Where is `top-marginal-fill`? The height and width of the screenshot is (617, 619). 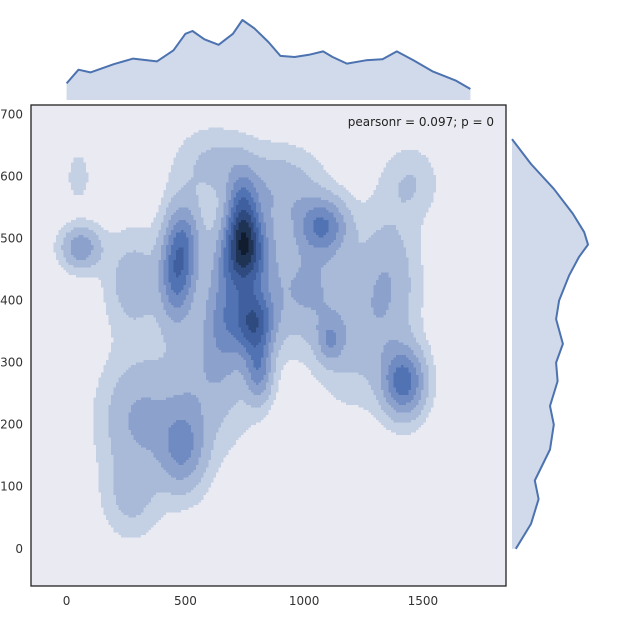
top-marginal-fill is located at coordinates (268, 60).